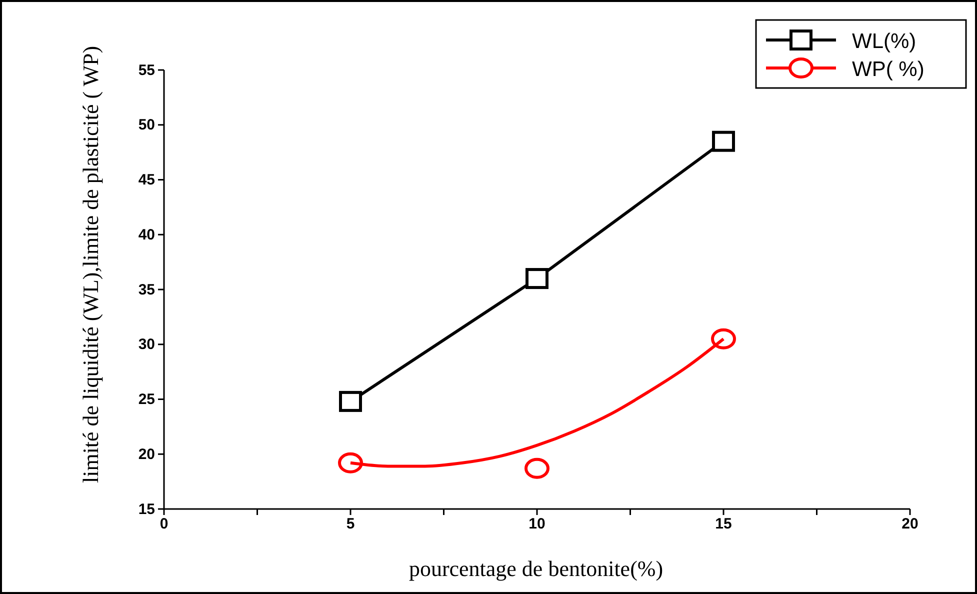  What do you see at coordinates (146, 509) in the screenshot?
I see `y-tick-label: 15` at bounding box center [146, 509].